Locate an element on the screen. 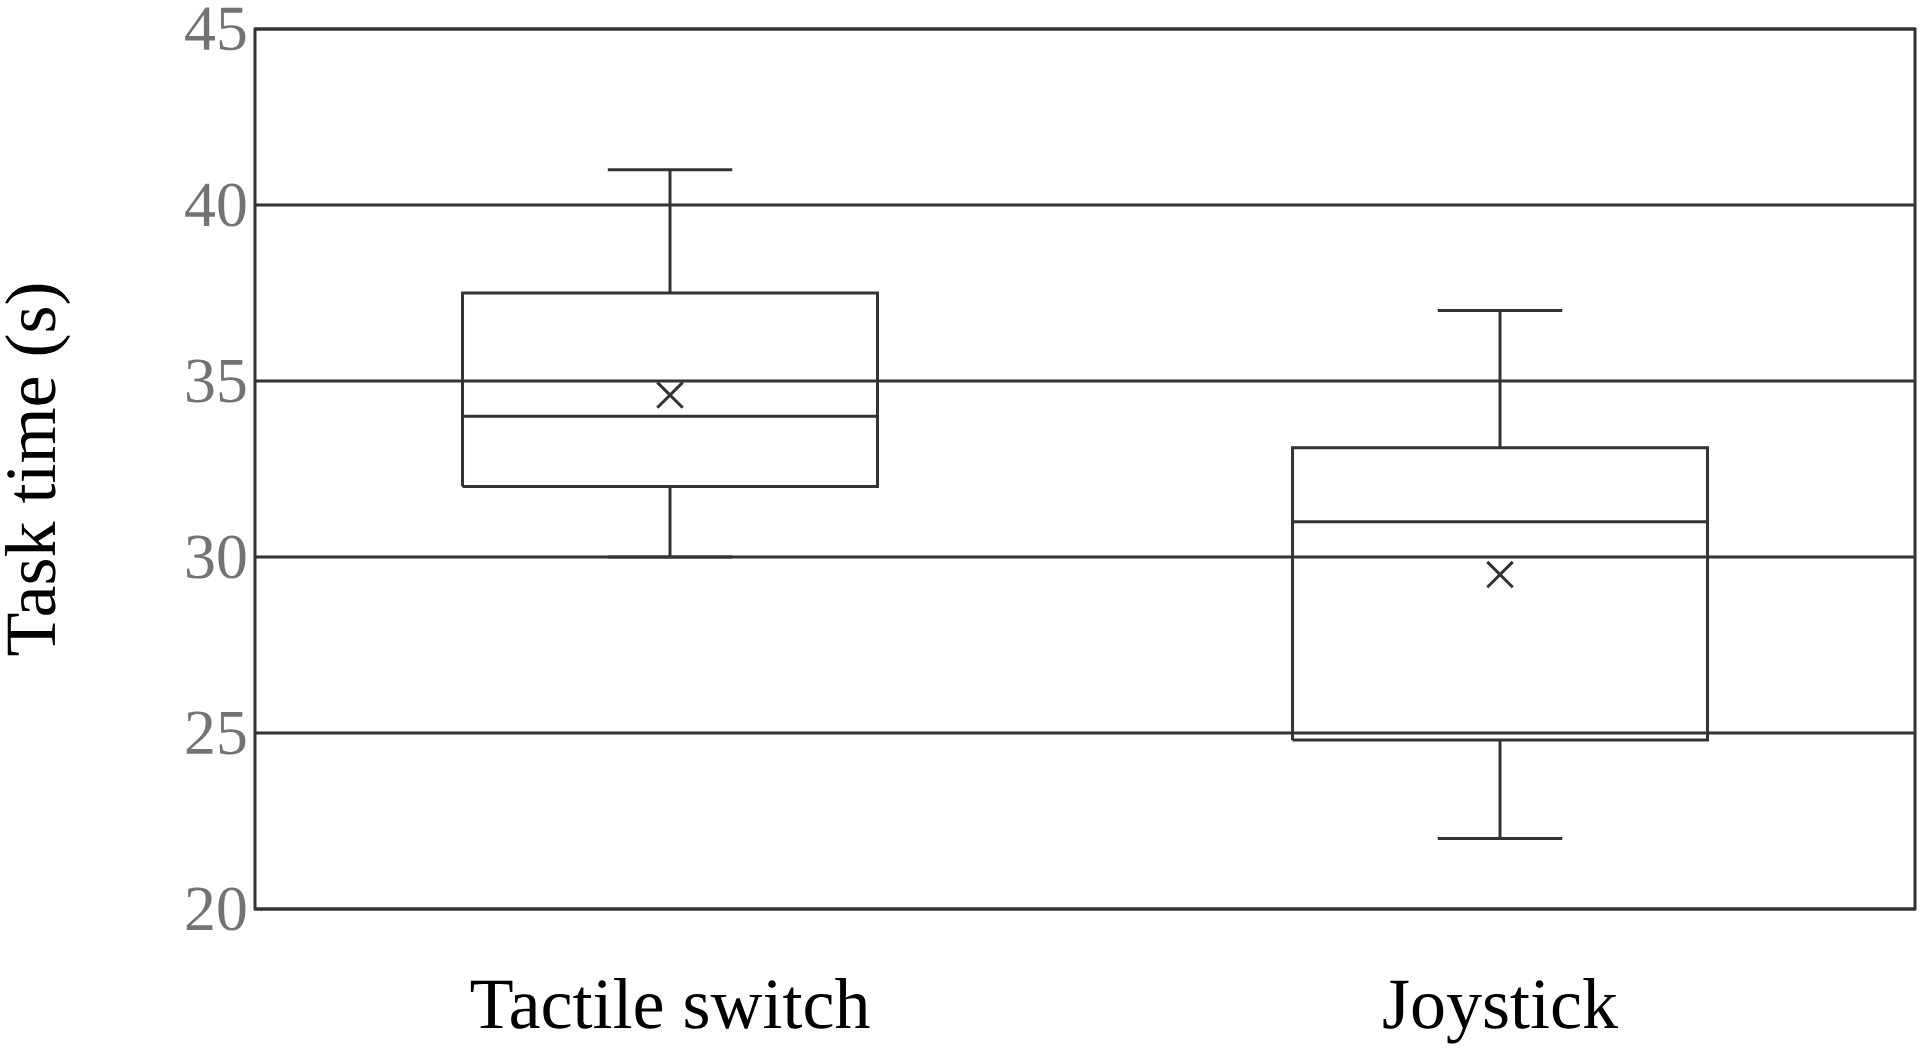 The height and width of the screenshot is (1064, 1920). y-tick-label: 40 is located at coordinates (215, 205).